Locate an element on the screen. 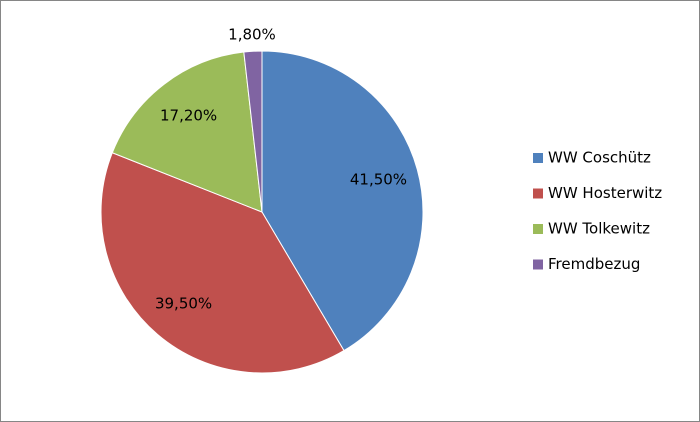 The height and width of the screenshot is (422, 700). legend-label: WW Tolkewitz is located at coordinates (599, 229).